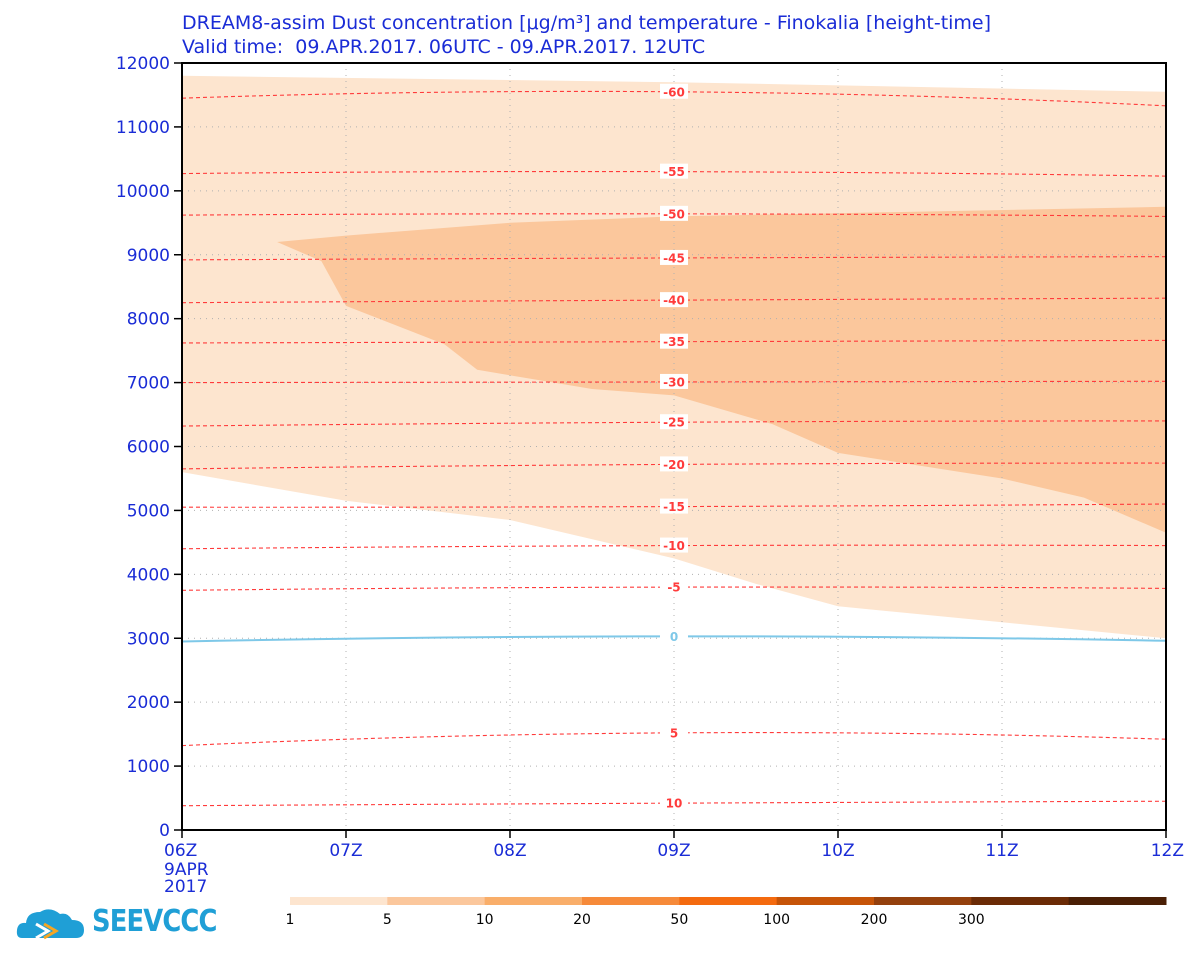  What do you see at coordinates (345, 851) in the screenshot?
I see `x-tick-label: 07Z` at bounding box center [345, 851].